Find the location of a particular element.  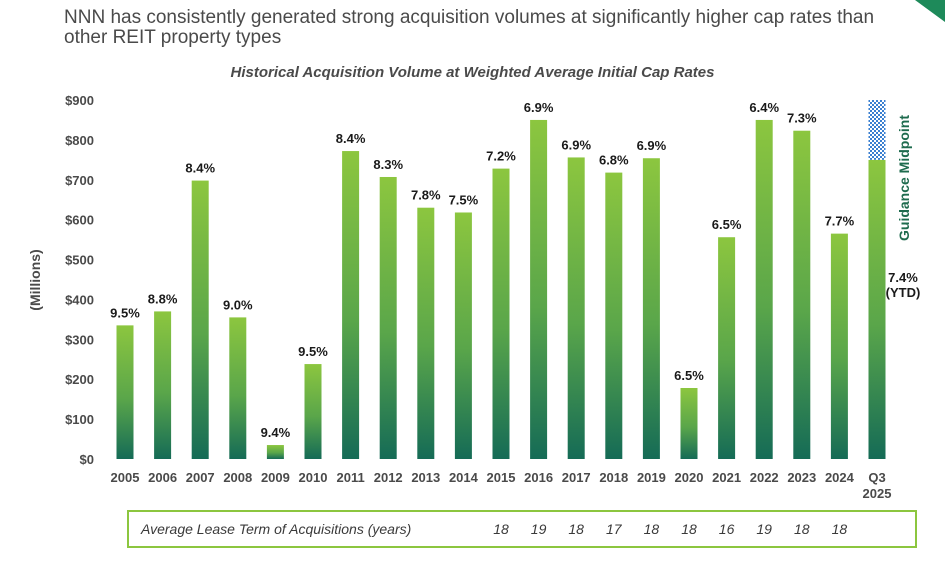

guidance-midpoint-label: Guidance Midpoint is located at coordinates (904, 178).